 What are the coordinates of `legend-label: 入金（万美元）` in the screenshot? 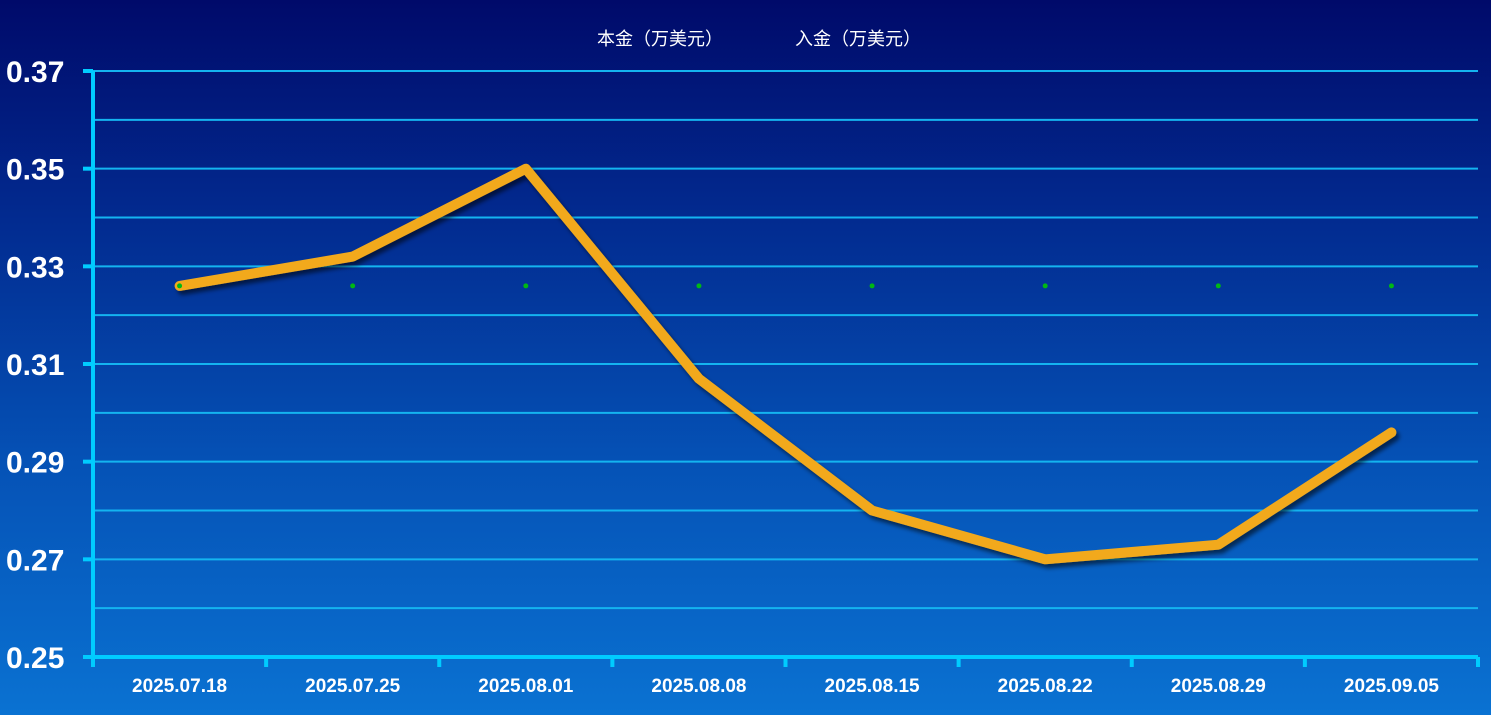 It's located at (858, 39).